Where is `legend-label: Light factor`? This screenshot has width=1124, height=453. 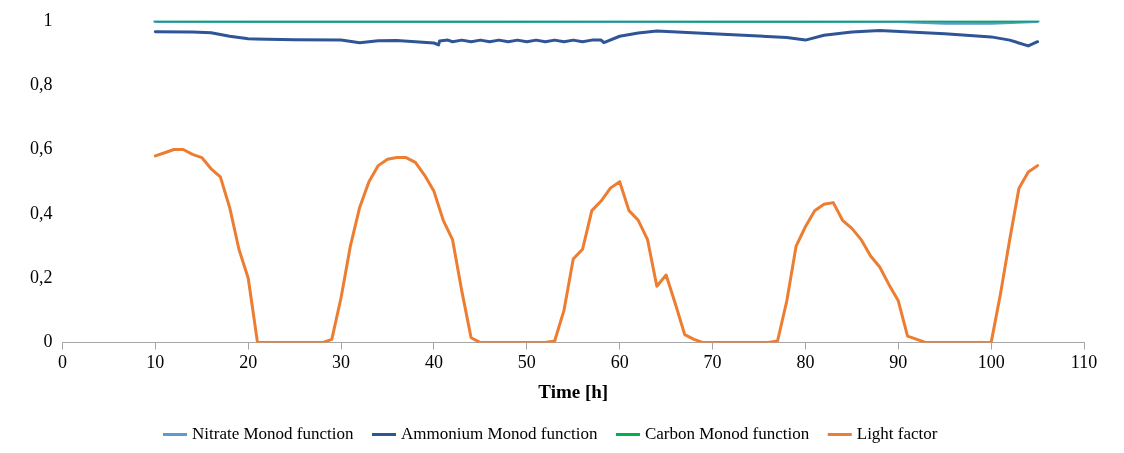
legend-label: Light factor is located at coordinates (897, 433).